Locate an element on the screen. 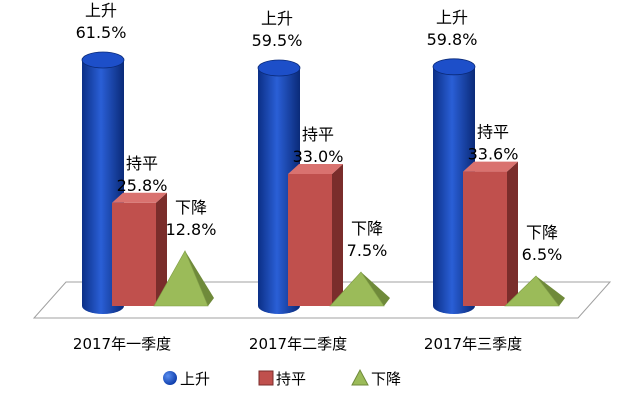  label-value-上升-3: 59.8% is located at coordinates (452, 39).